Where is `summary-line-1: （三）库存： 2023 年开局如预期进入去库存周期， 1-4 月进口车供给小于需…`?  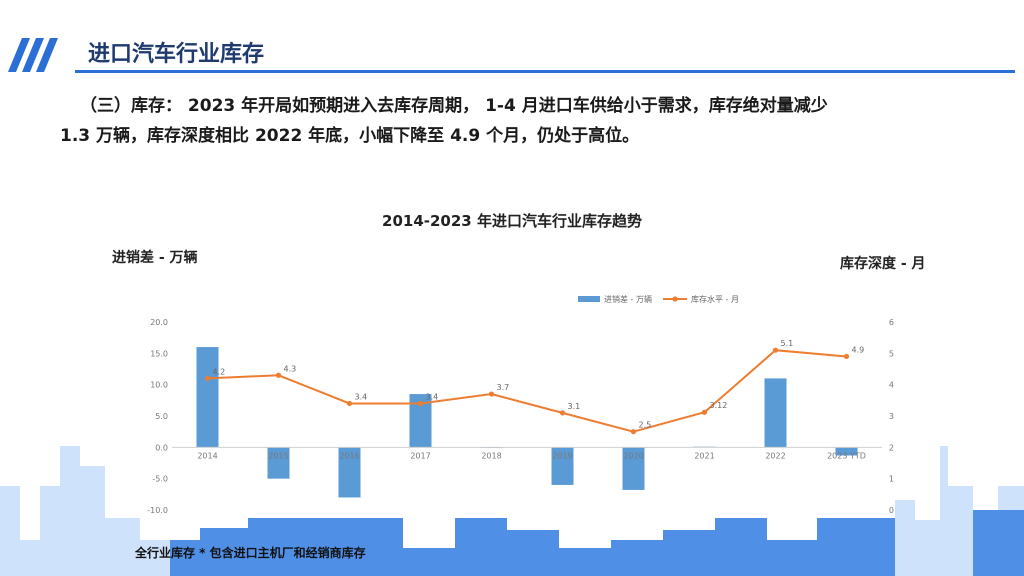 summary-line-1: （三）库存： 2023 年开局如预期进入去库存周期， 1-4 月进口车供给小于需… is located at coordinates (454, 106).